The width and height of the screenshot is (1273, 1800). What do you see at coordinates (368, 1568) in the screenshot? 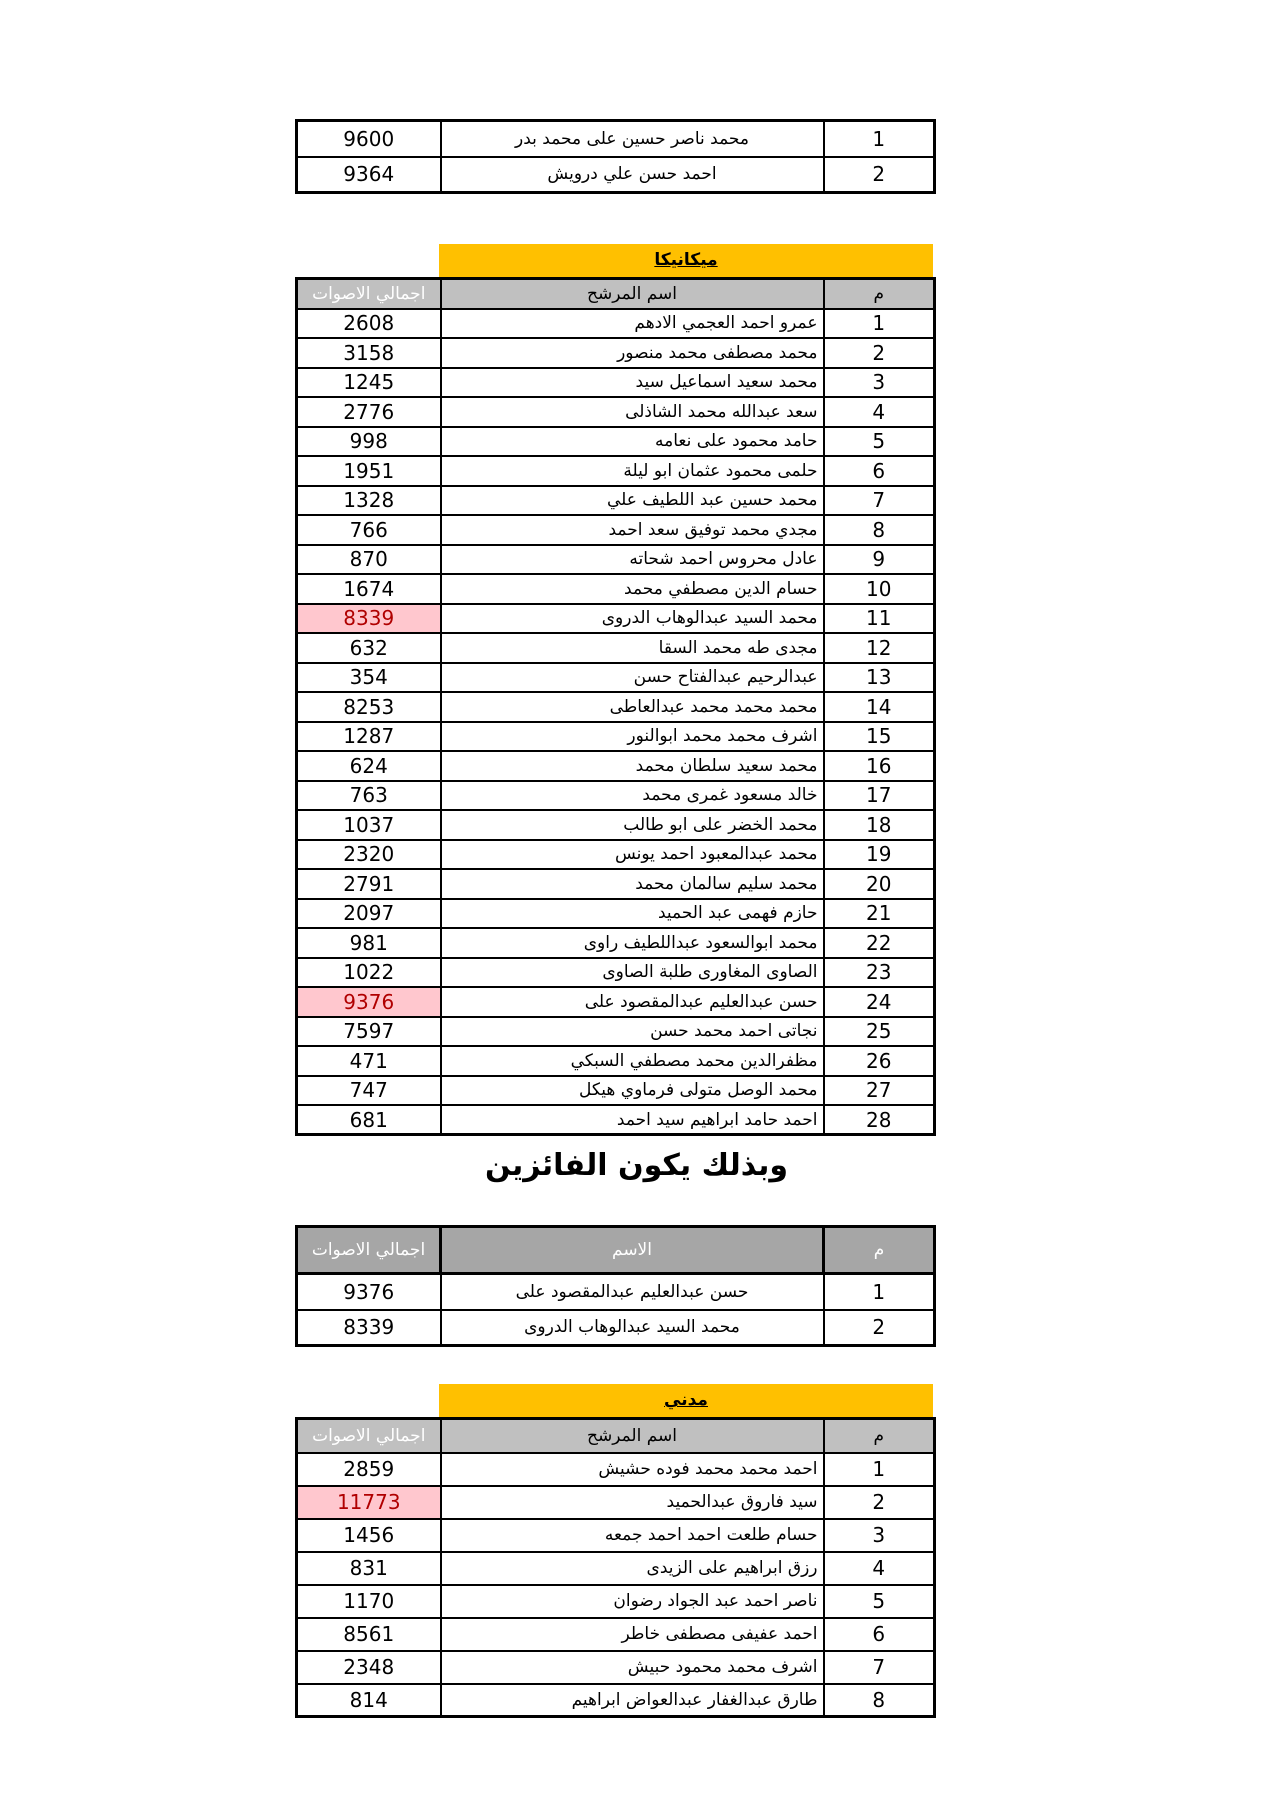
I see `cell-votes: 831` at bounding box center [368, 1568].